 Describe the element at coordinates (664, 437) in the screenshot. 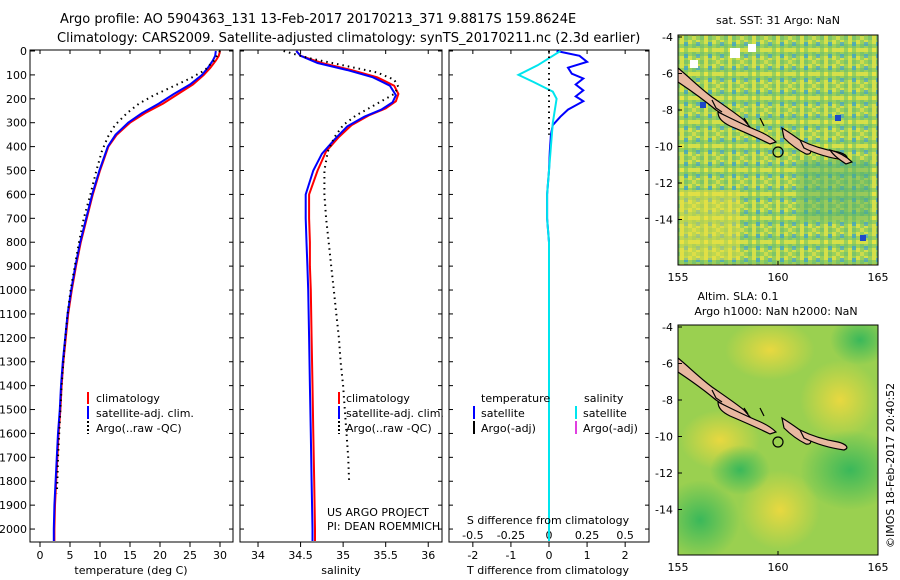

I see `lat-tick-label: -10` at that location.